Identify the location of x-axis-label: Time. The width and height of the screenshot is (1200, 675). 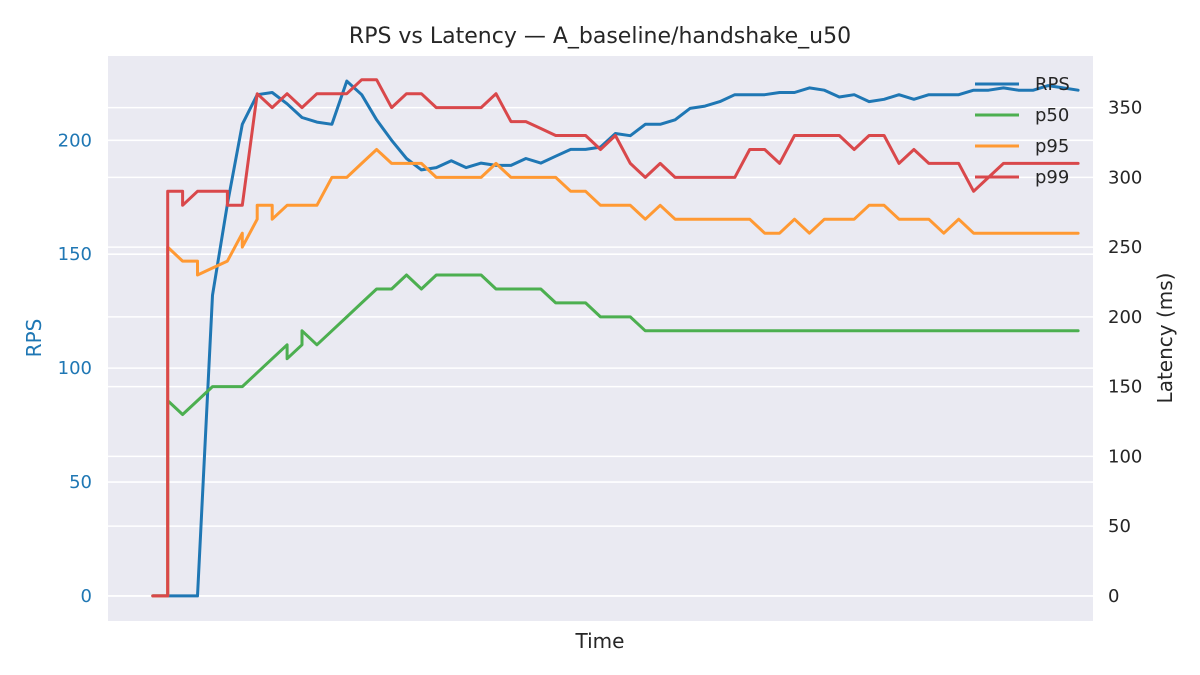
(600, 641).